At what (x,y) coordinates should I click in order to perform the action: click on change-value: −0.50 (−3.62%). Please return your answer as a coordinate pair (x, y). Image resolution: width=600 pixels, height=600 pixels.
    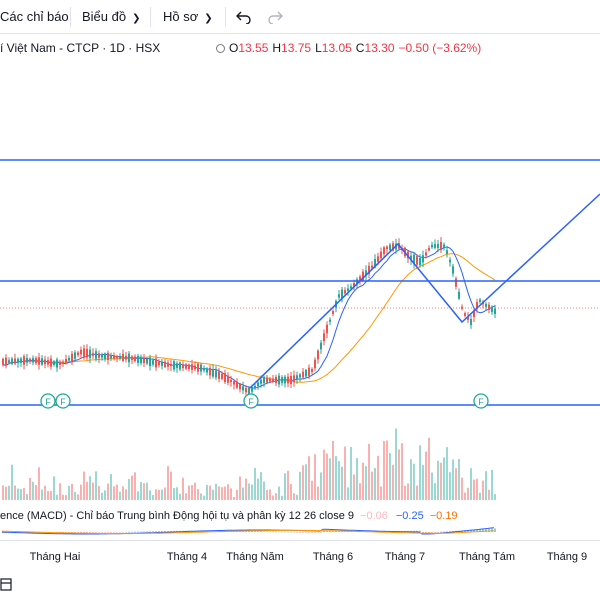
    Looking at the image, I should click on (440, 48).